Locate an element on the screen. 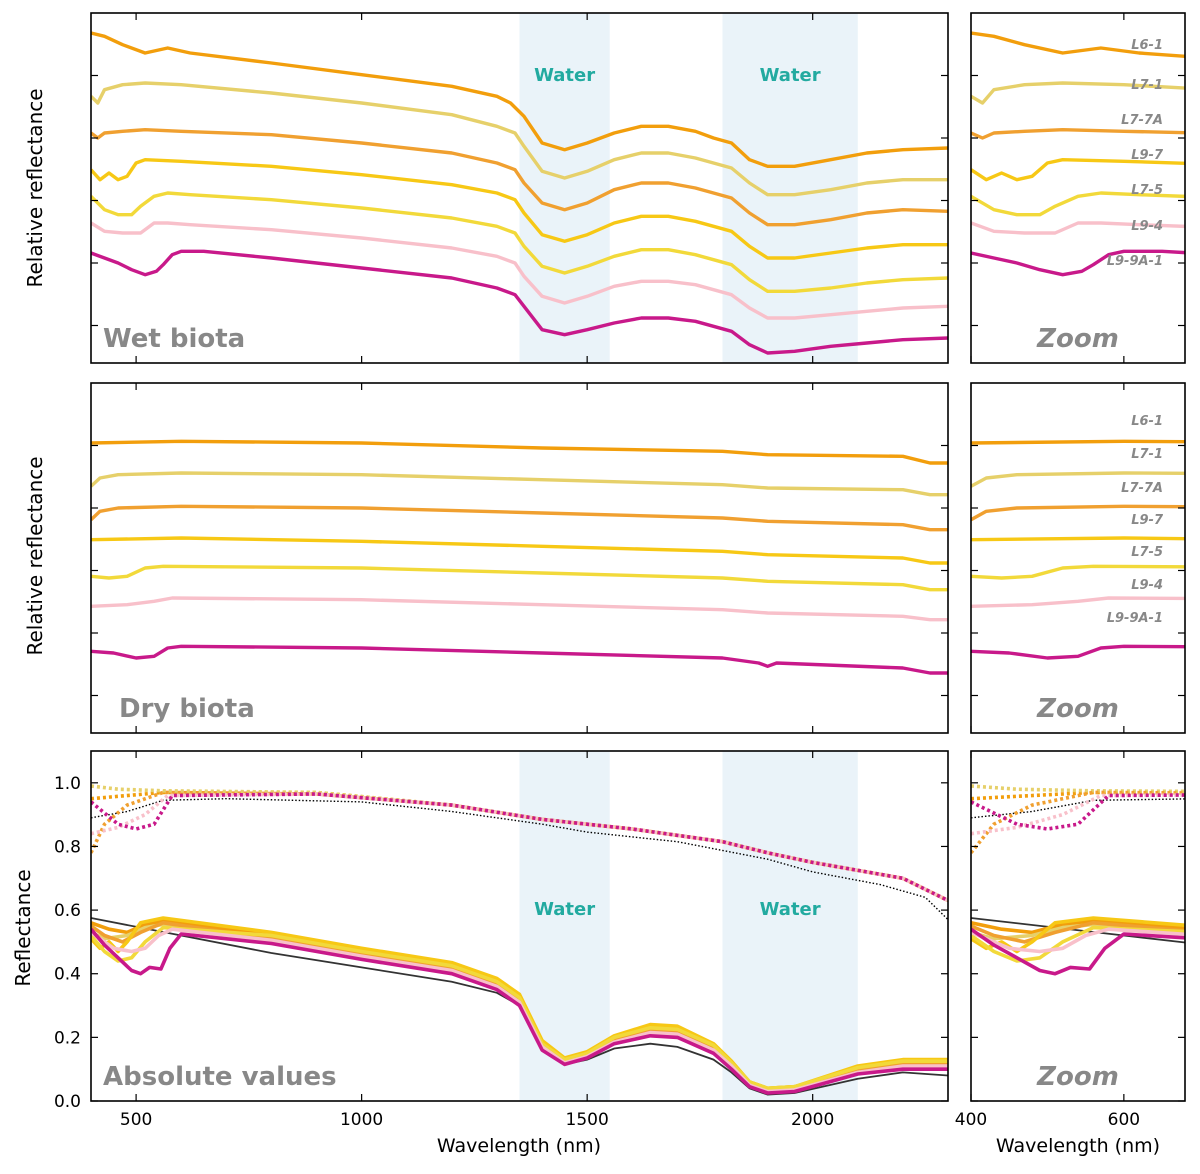 This screenshot has width=1200, height=1174. dry-biota-zoom-panel: Zoom L6-1 L7-1 L7-7A L9-7 L7-5 L9-4 L9-9A-1 is located at coordinates (1078, 558).